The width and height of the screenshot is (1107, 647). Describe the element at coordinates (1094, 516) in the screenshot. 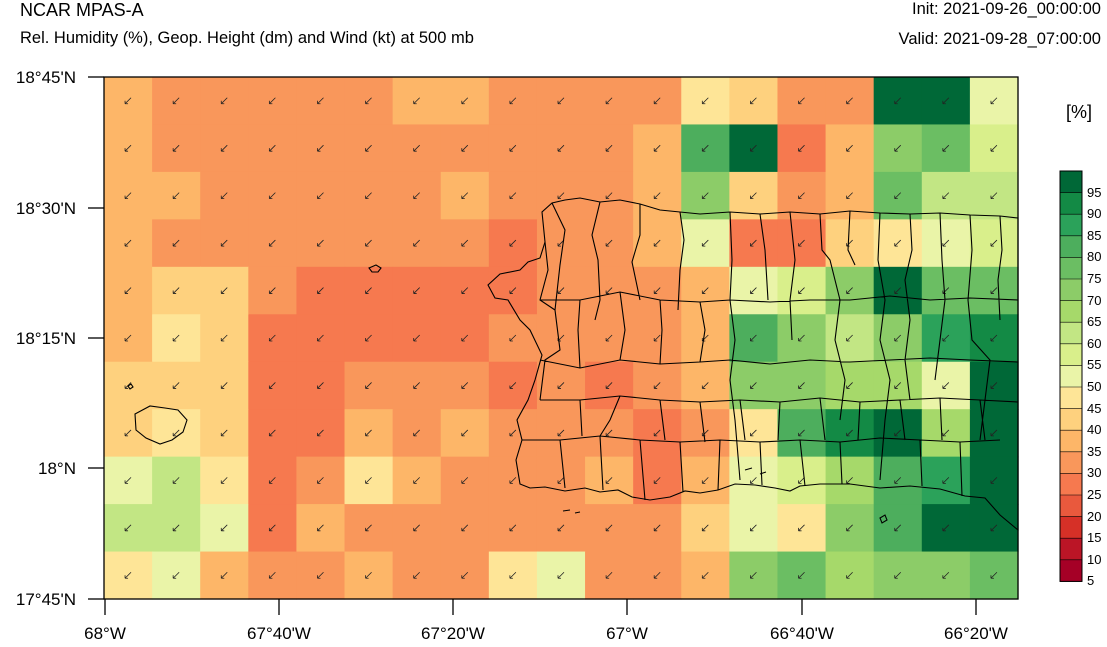

I see `colorbar-label: 20` at that location.